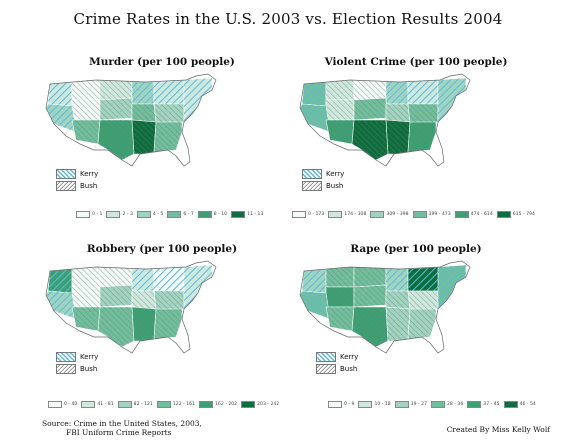 This screenshot has width=576, height=445. I want to click on scale-label: 10 - 18, so click(382, 404).